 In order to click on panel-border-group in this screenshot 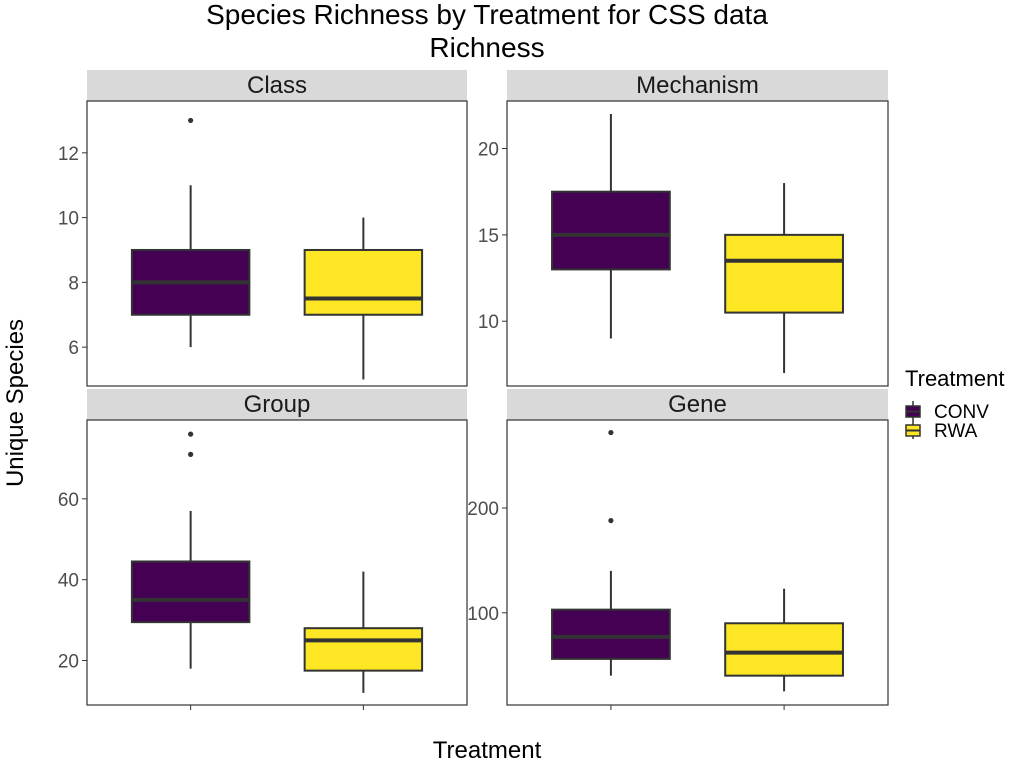, I will do `click(277, 562)`.